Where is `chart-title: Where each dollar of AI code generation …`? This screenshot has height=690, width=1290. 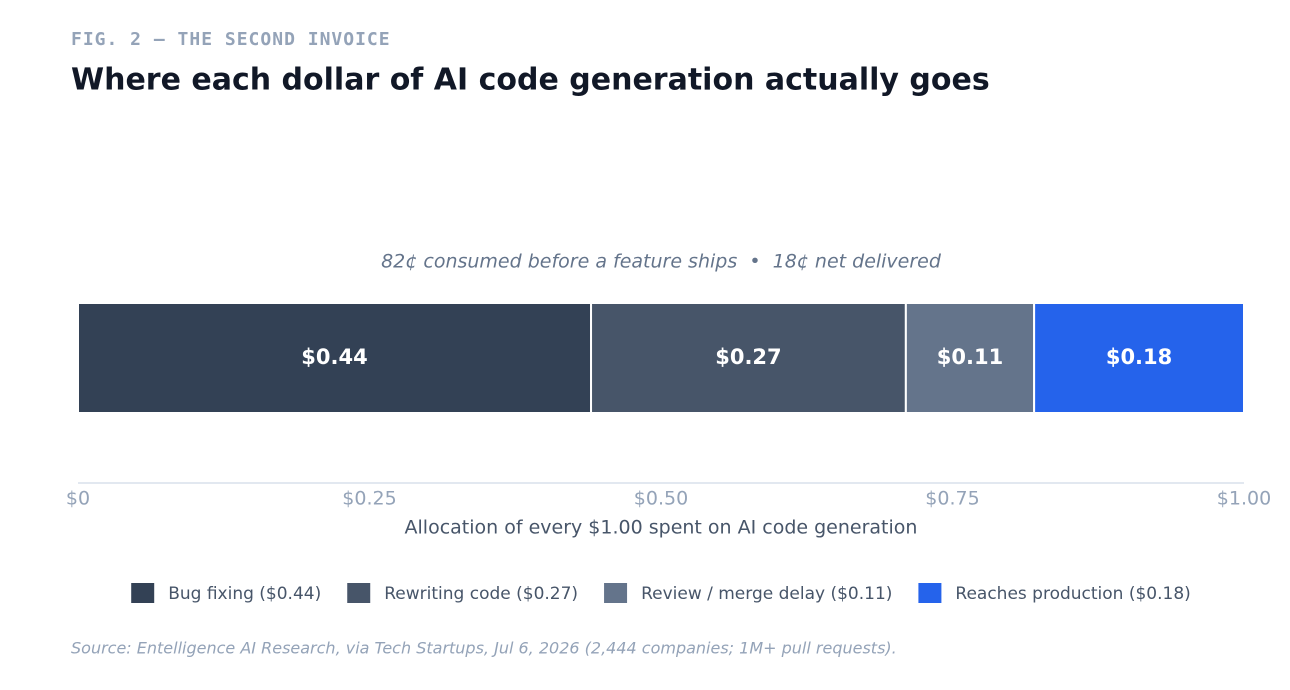
chart-title: Where each dollar of AI code generation … is located at coordinates (530, 80).